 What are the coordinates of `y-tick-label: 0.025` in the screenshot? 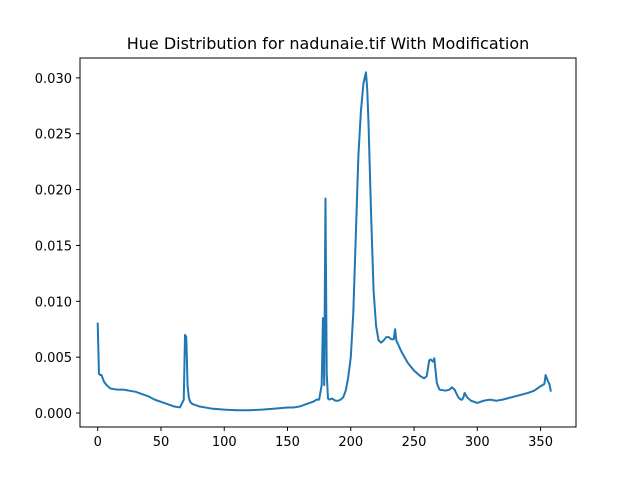 It's located at (53, 135).